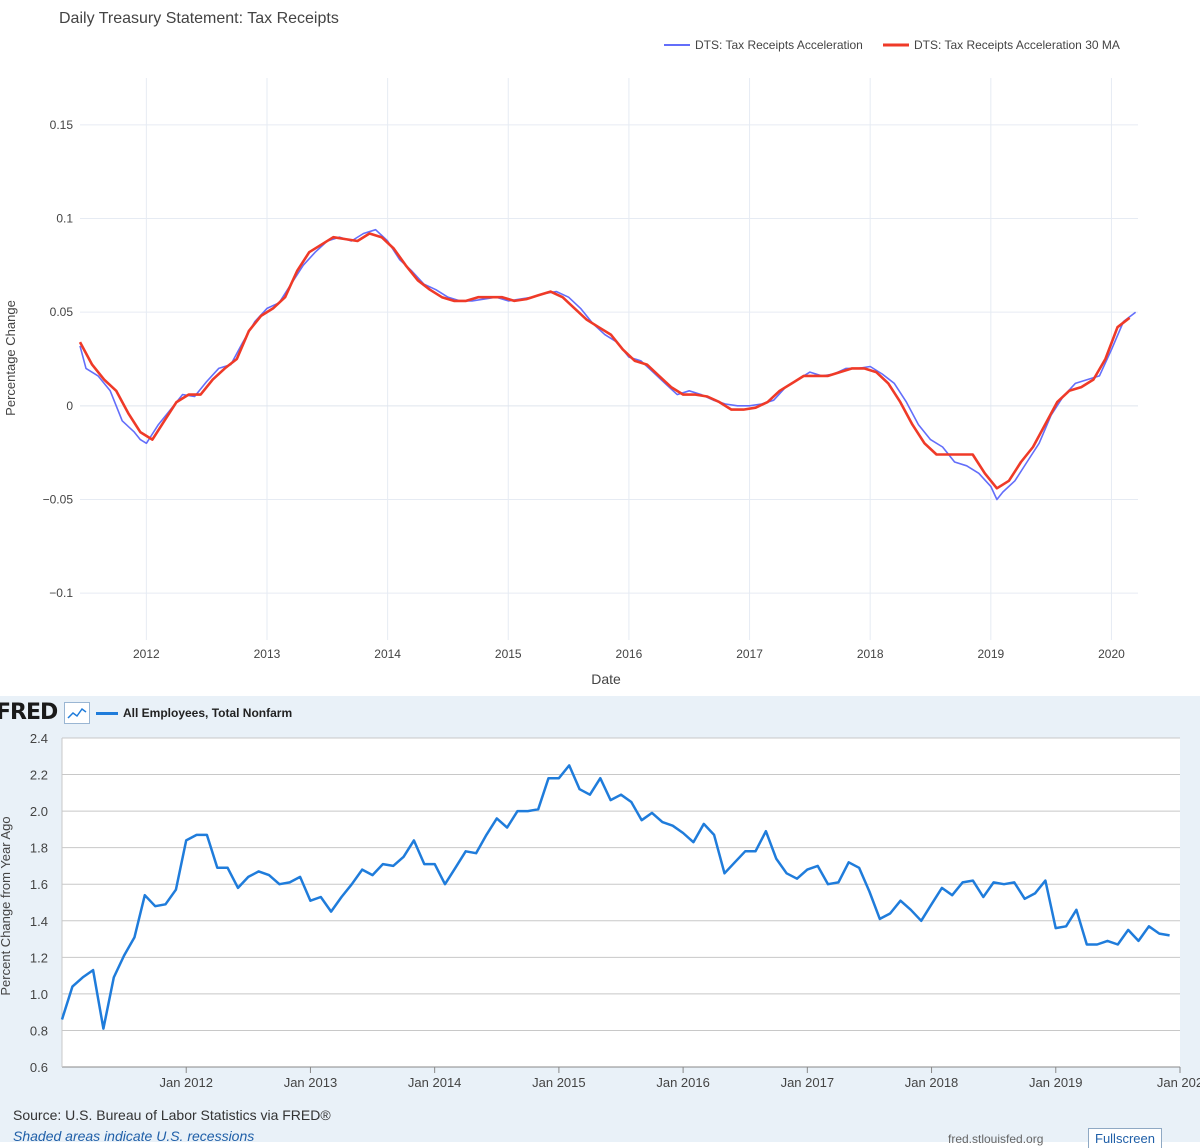 The width and height of the screenshot is (1200, 1148). I want to click on y-tick-label: 0, so click(69, 406).